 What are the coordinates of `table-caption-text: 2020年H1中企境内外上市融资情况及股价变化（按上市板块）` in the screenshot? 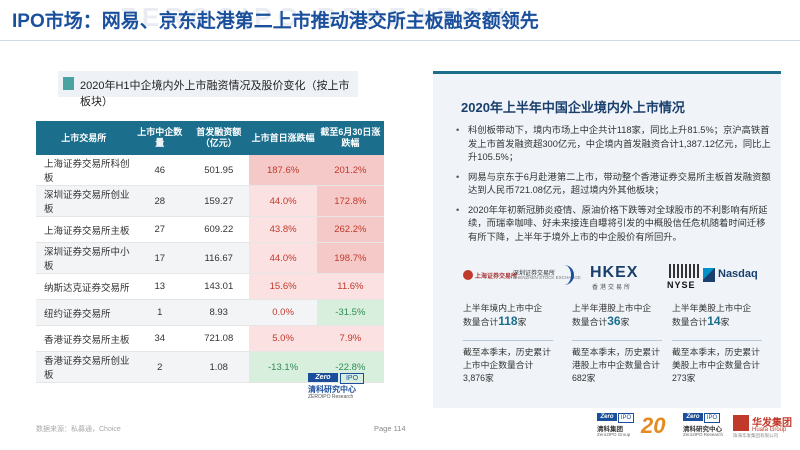 It's located at (215, 94).